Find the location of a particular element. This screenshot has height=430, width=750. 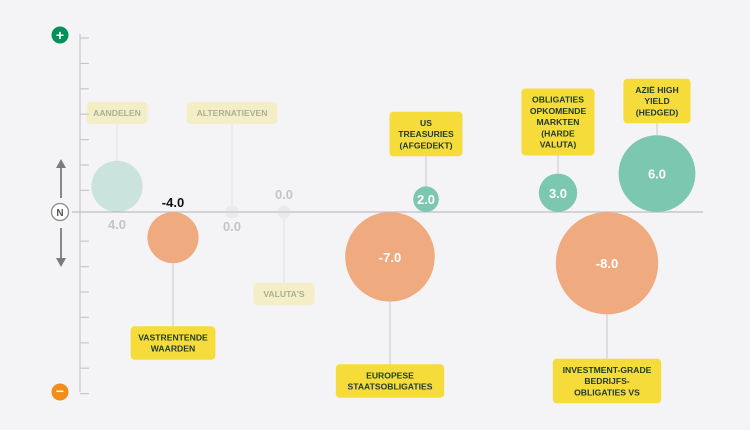

bubble-europese-staatsobligaties is located at coordinates (390, 256).